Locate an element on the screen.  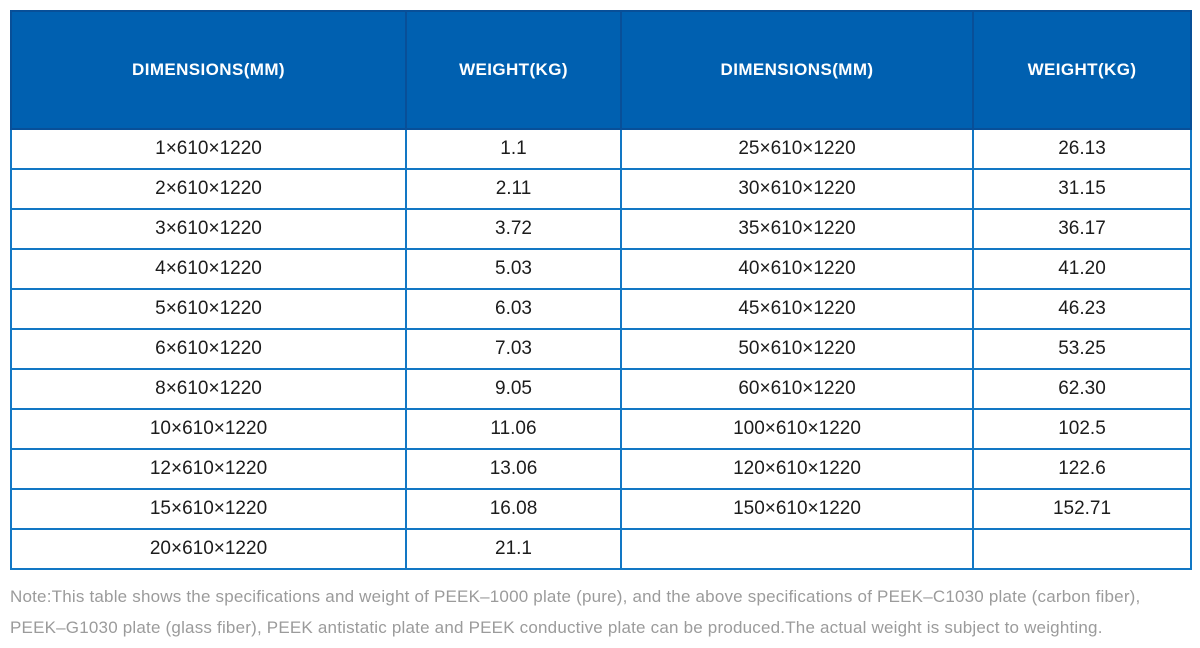
weight-cell: 16.08 is located at coordinates (513, 509).